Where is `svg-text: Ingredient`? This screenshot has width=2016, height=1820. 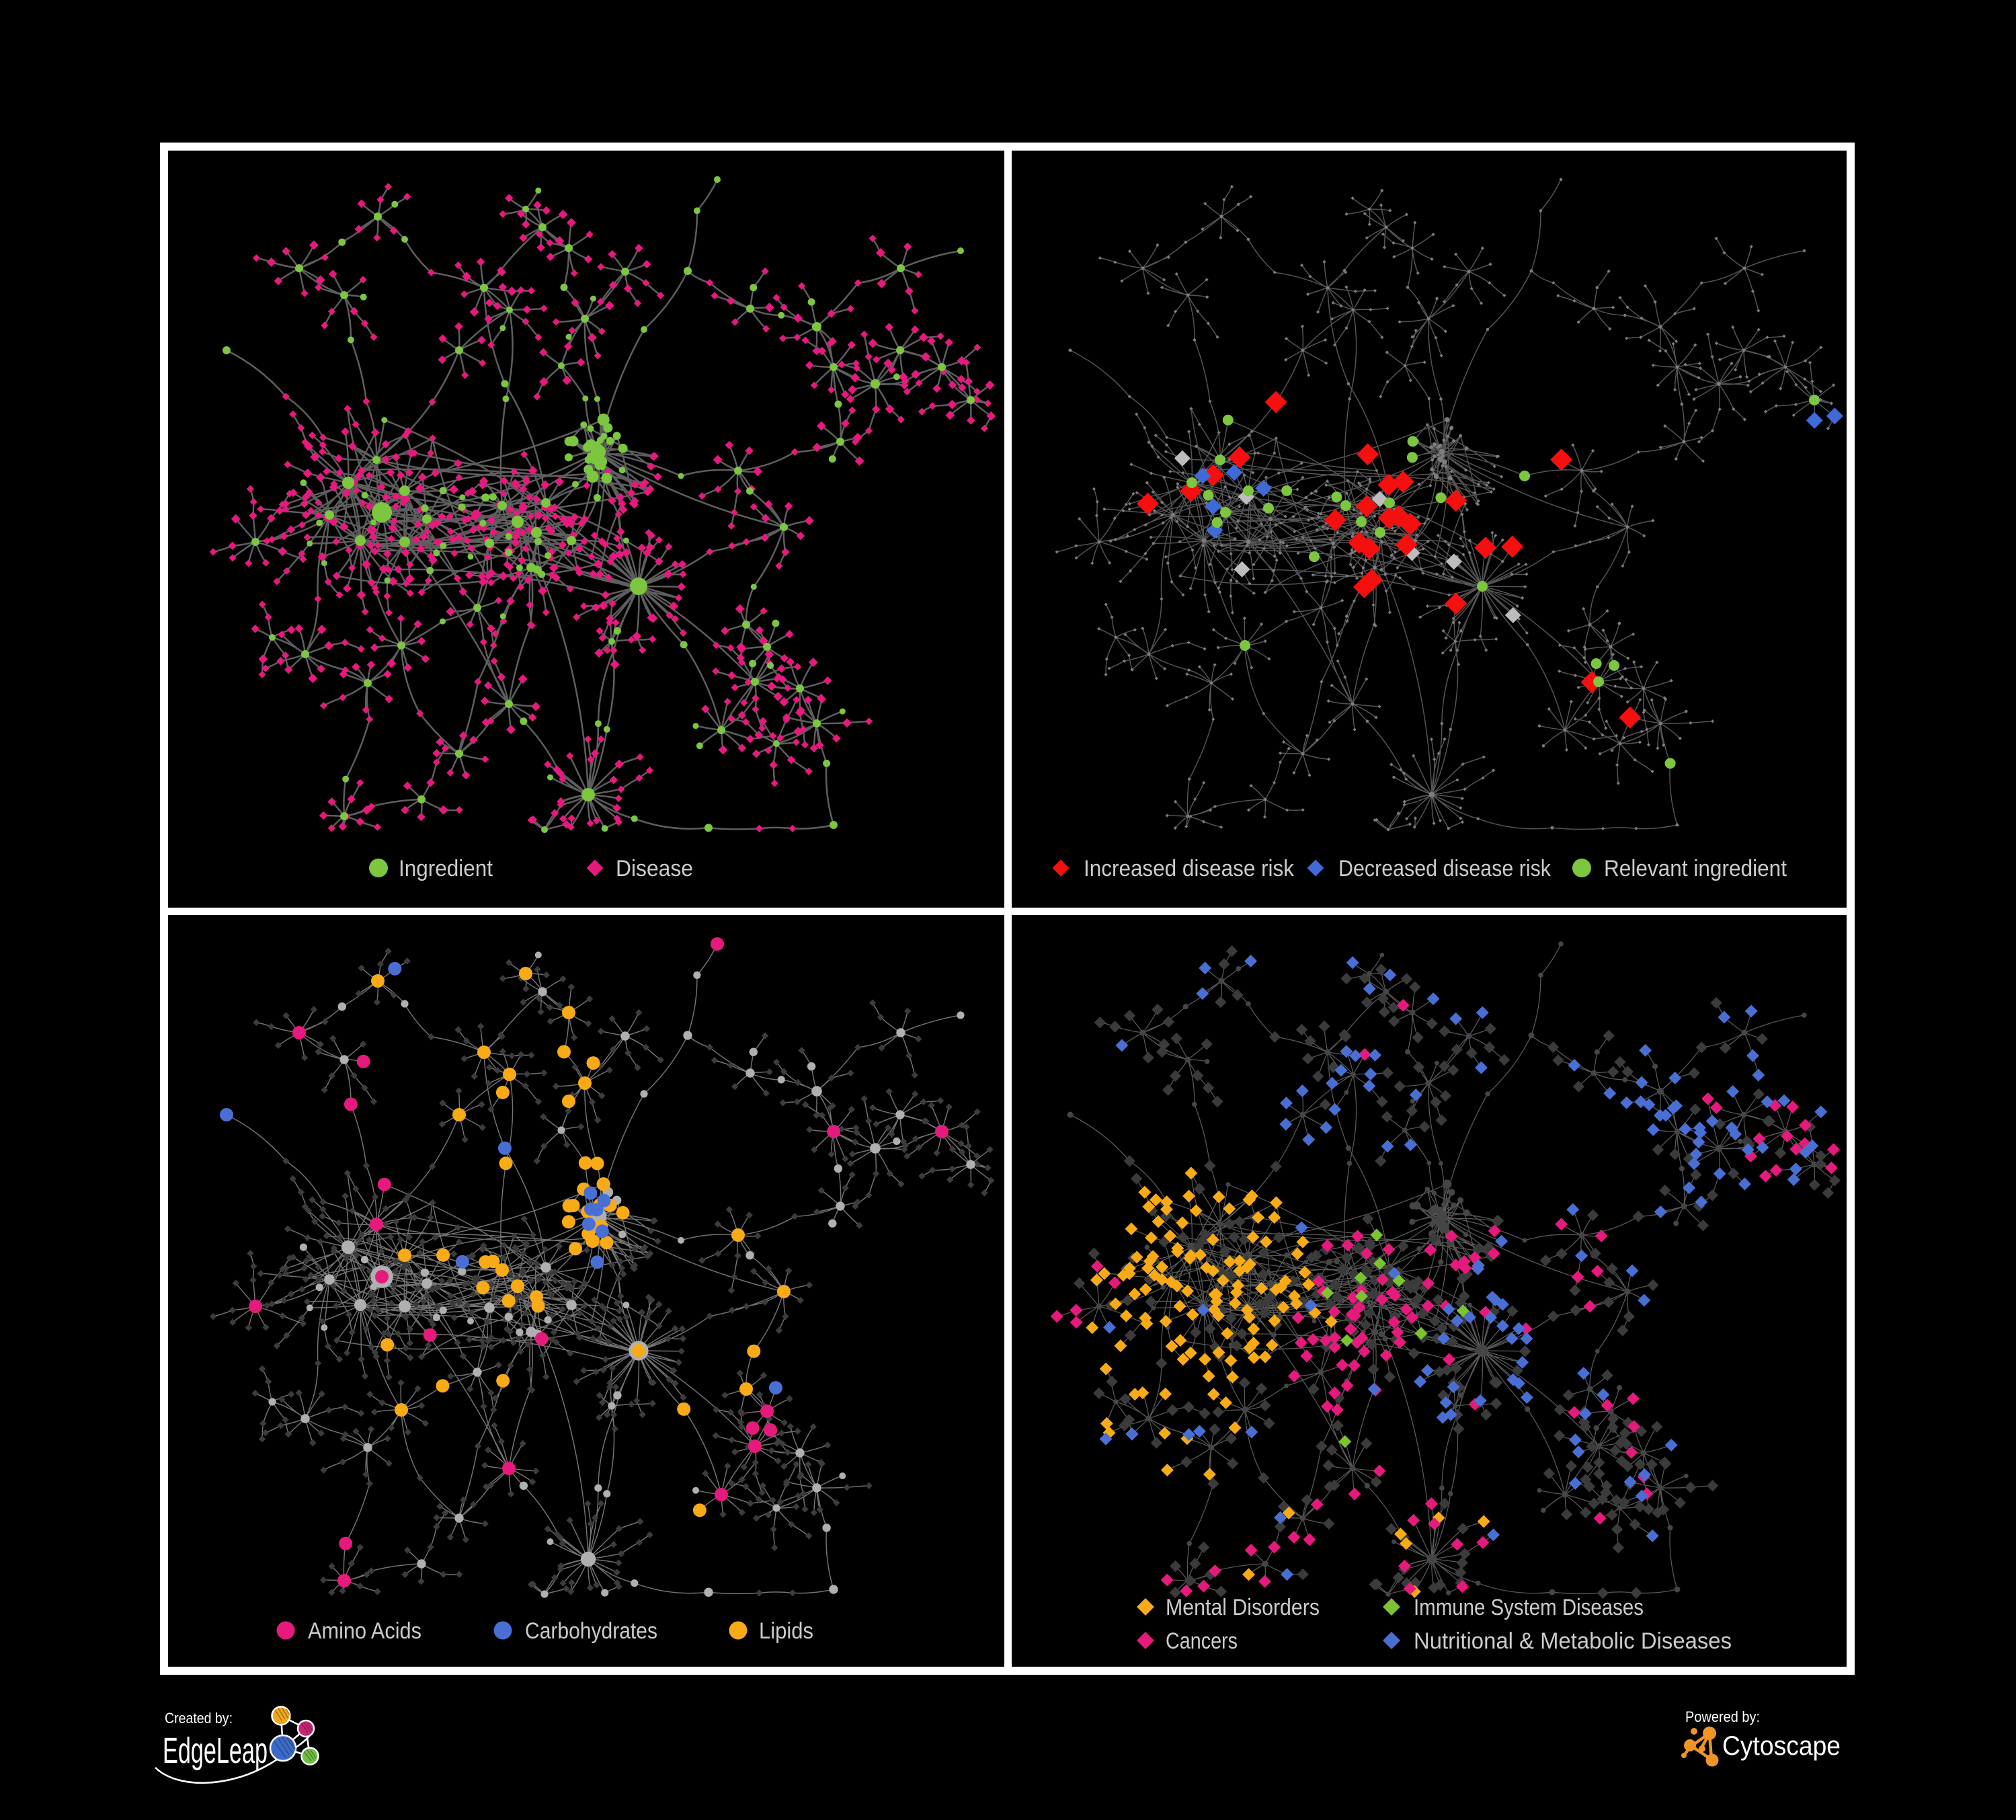 svg-text: Ingredient is located at coordinates (446, 868).